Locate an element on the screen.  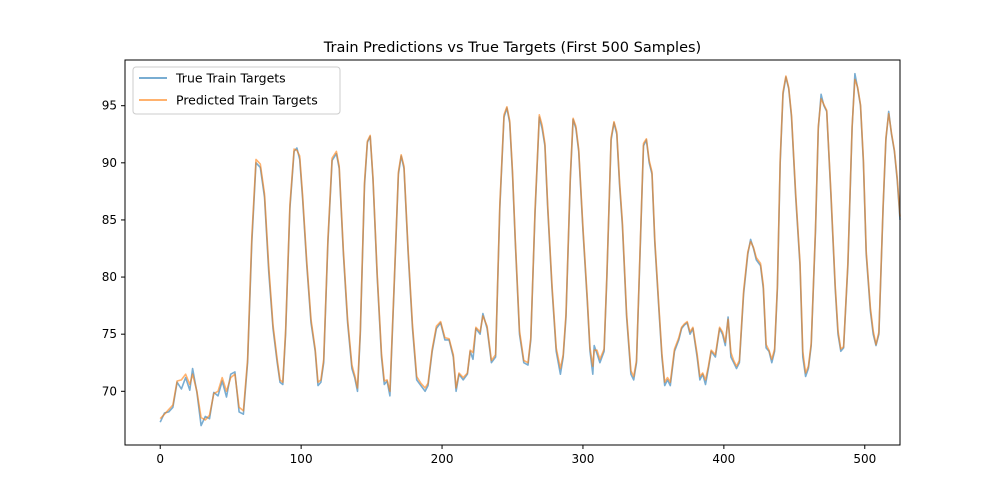
y-tick-label: 75 is located at coordinates (109, 334).